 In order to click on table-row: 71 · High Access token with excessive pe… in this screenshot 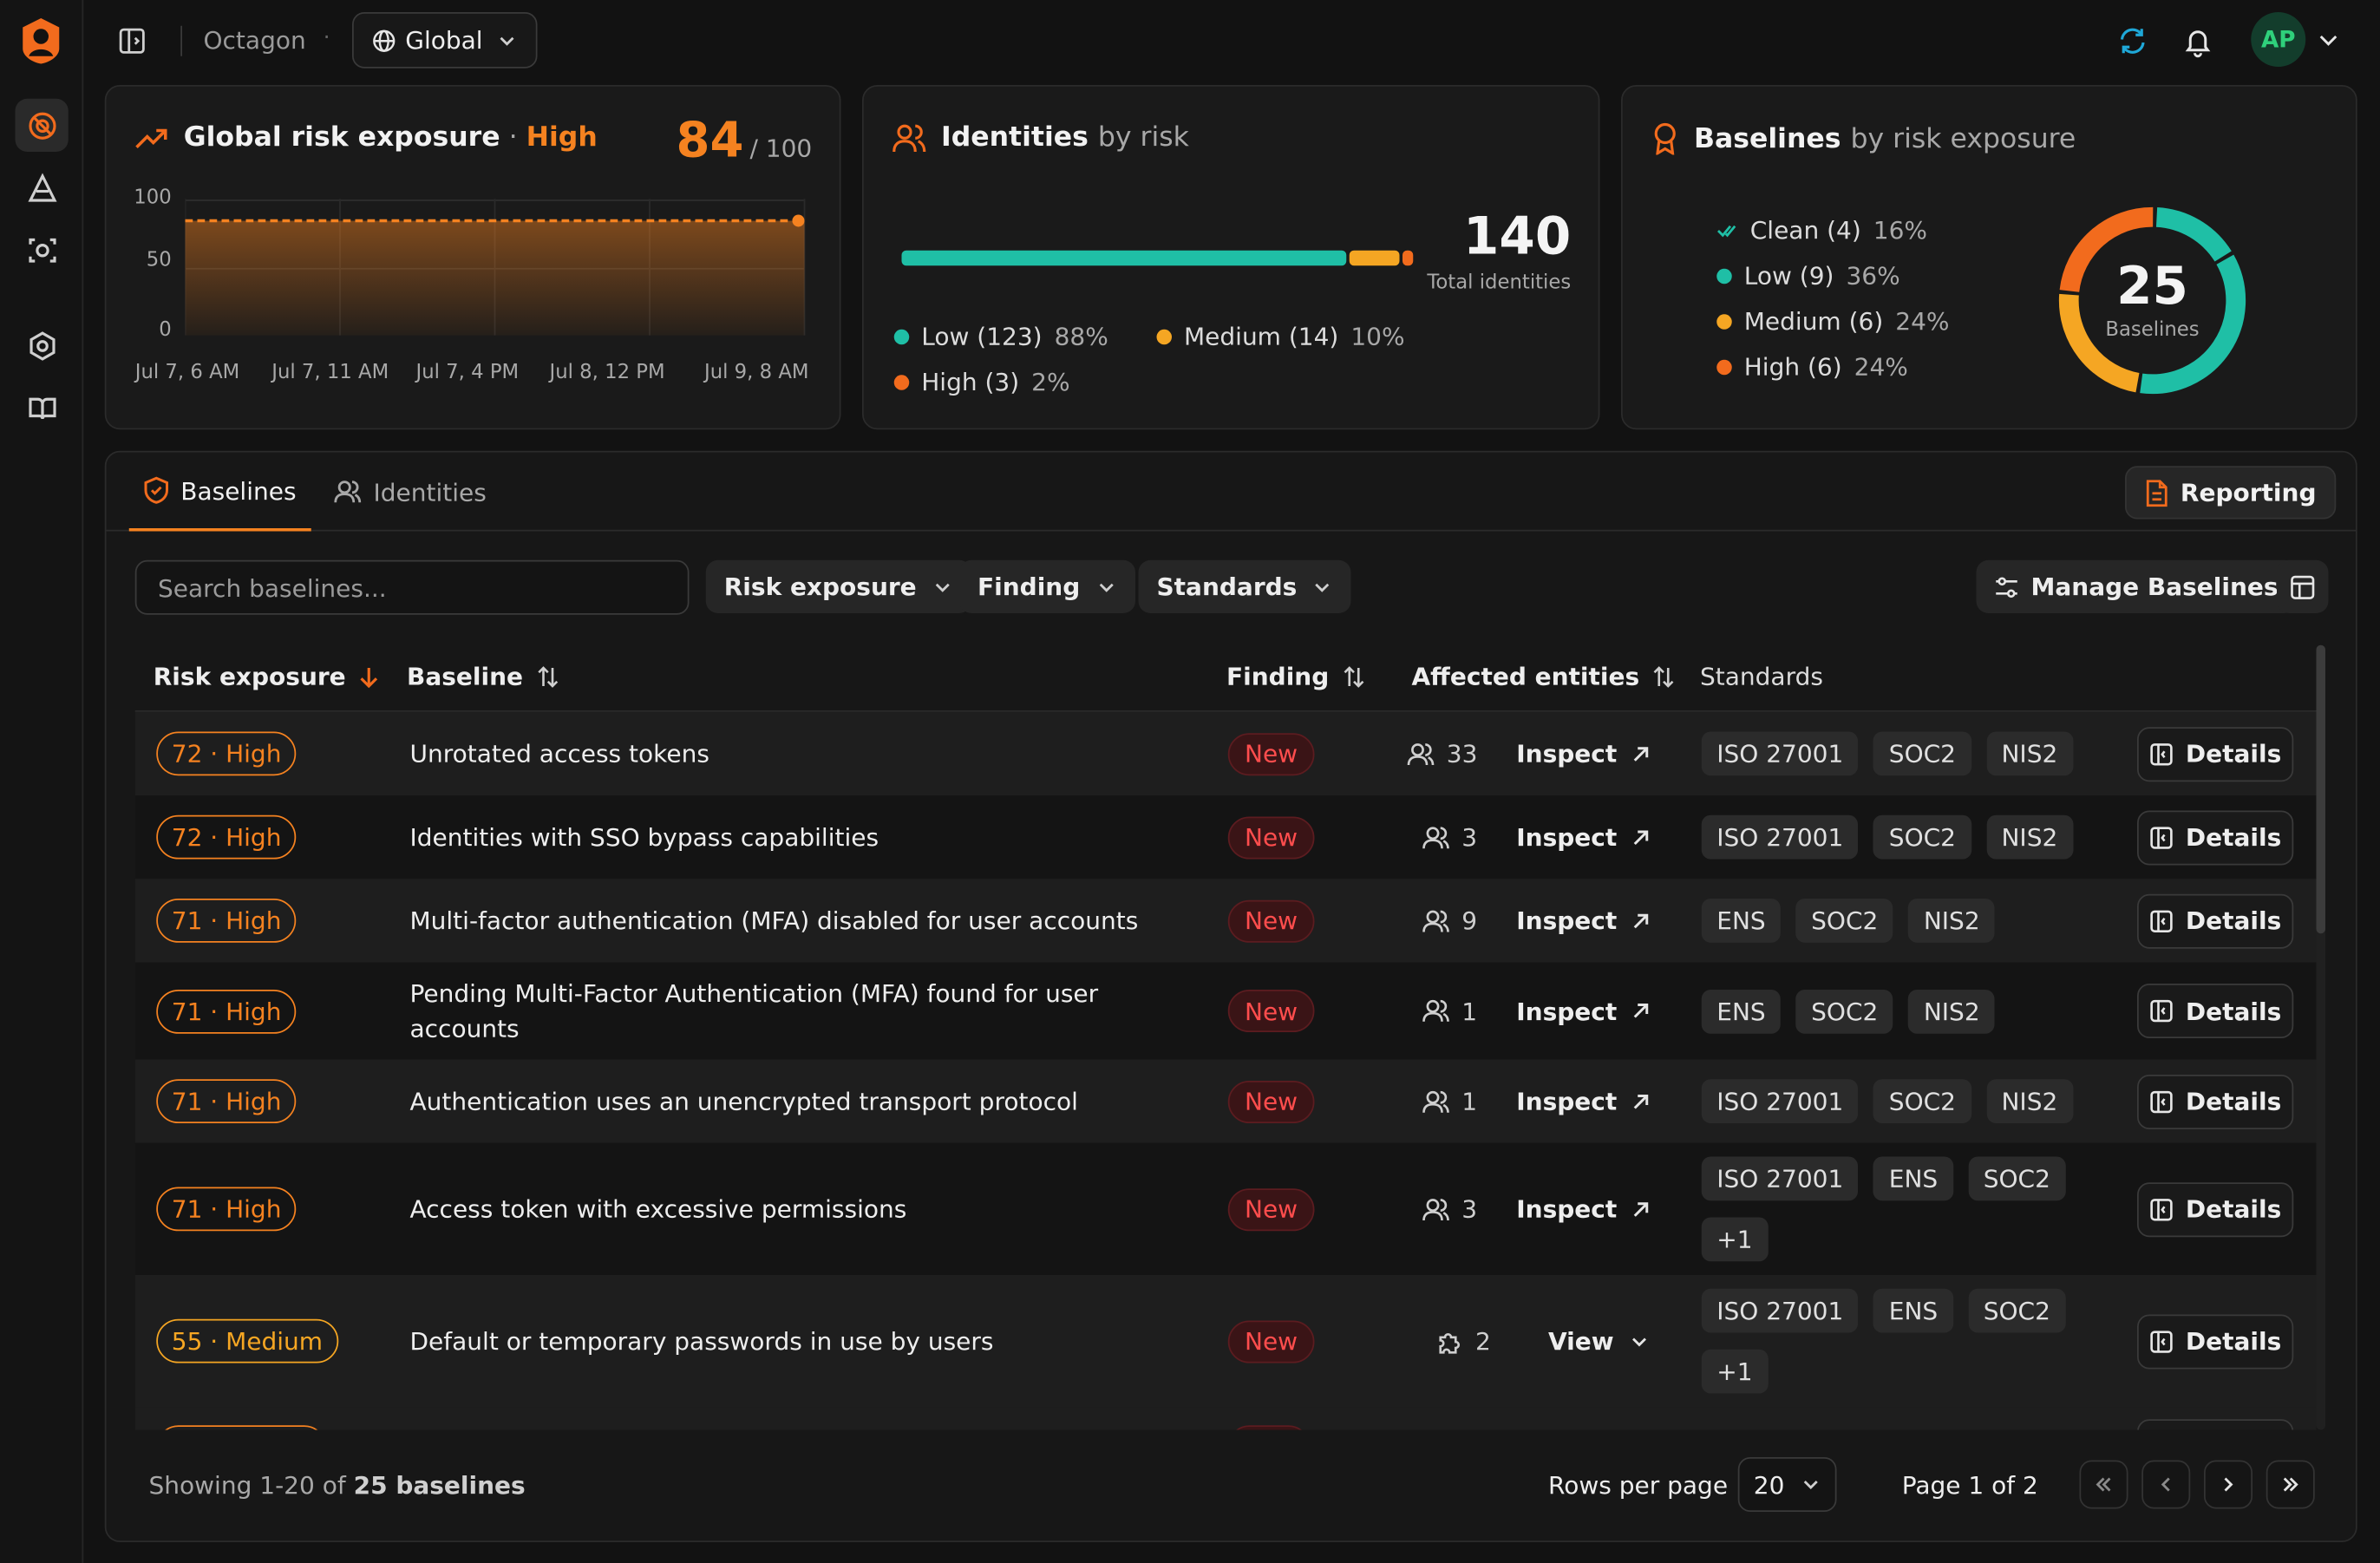, I will do `click(1225, 1208)`.